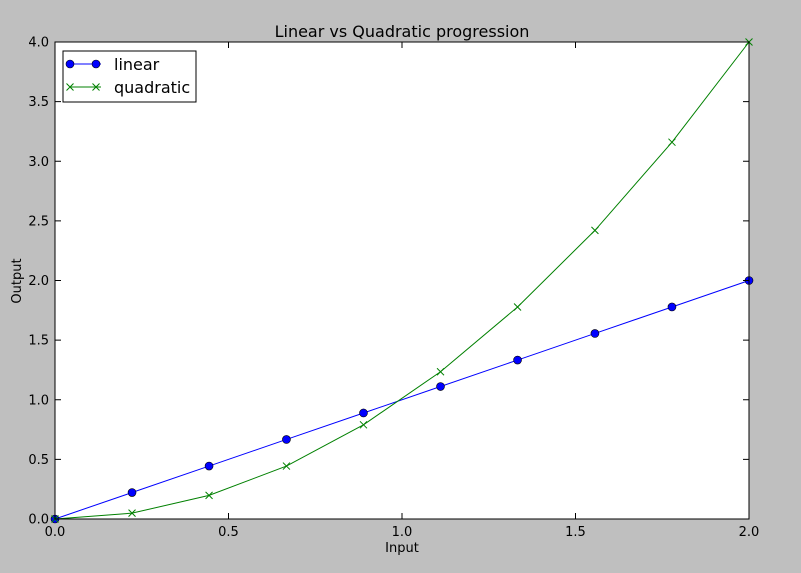 This screenshot has height=573, width=801. I want to click on y-tick-label: 2.5, so click(38, 221).